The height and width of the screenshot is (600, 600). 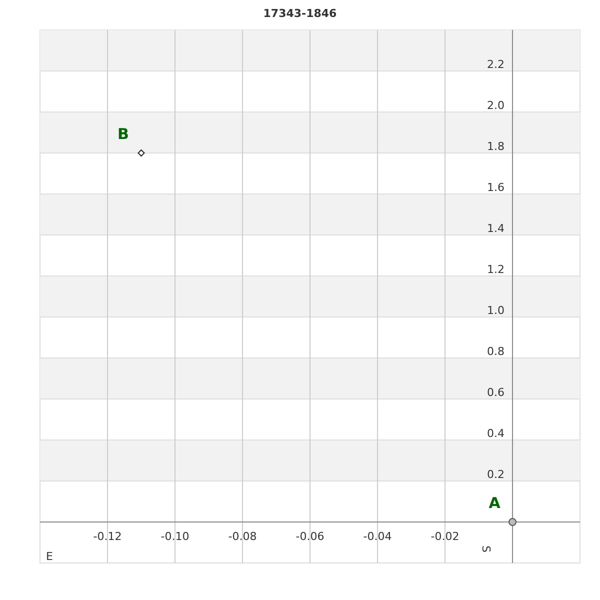 What do you see at coordinates (175, 536) in the screenshot?
I see `x-tick-label: -0.10` at bounding box center [175, 536].